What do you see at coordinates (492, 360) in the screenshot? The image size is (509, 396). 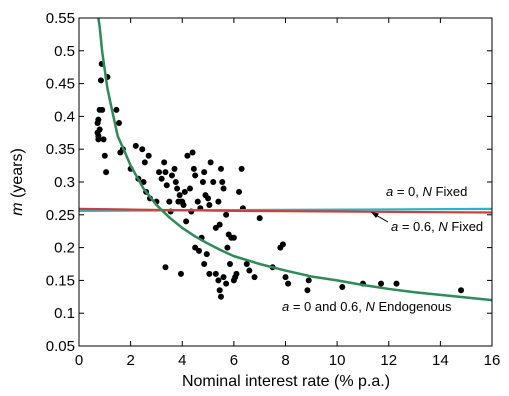 I see `x-tick-label: 16` at bounding box center [492, 360].